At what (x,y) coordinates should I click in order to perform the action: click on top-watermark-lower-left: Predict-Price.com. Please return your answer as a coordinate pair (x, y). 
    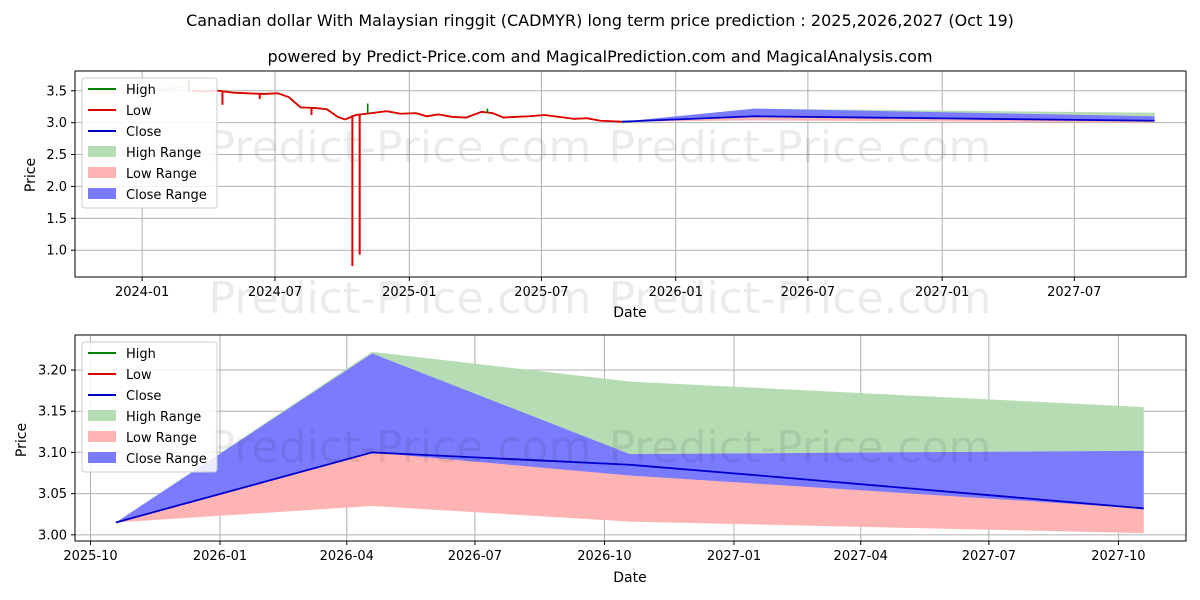
    Looking at the image, I should click on (400, 298).